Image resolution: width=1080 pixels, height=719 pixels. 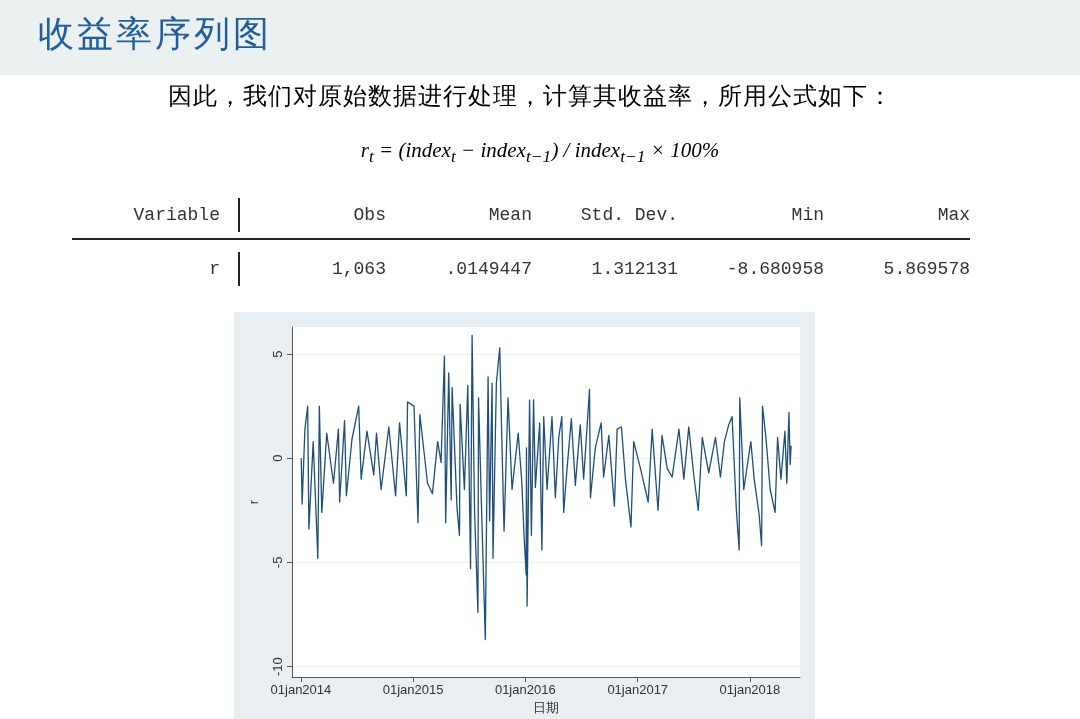 I want to click on x-tick-label: 01jan2015, so click(x=413, y=689).